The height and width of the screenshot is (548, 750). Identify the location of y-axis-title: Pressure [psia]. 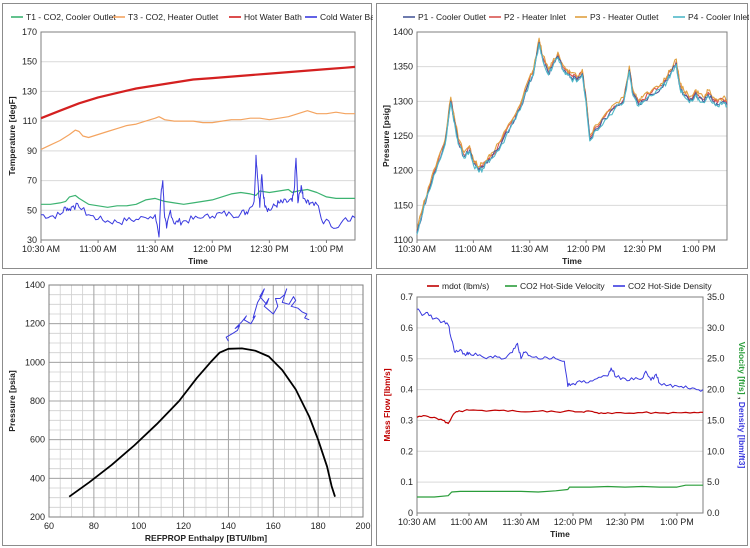
(12, 401).